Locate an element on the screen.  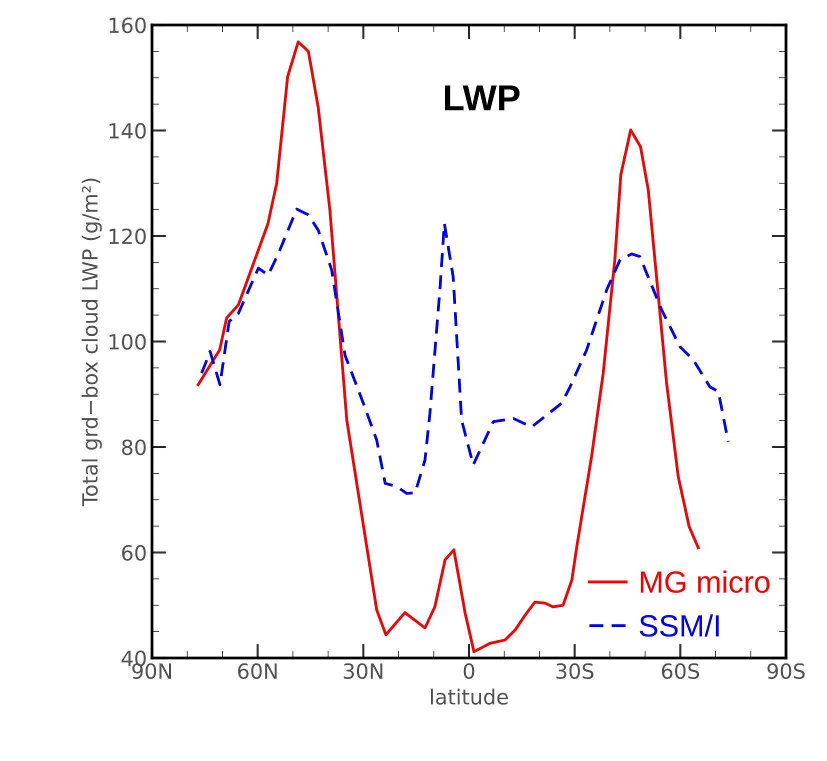
x-tick-label: 60S is located at coordinates (681, 671).